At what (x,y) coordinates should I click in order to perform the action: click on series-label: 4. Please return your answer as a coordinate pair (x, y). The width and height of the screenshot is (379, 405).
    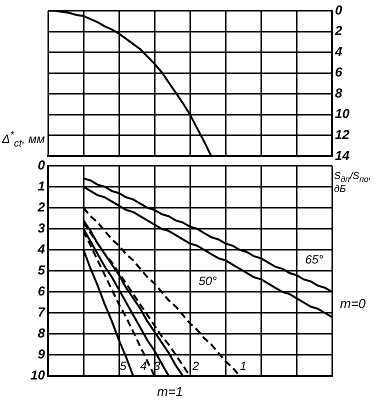
    Looking at the image, I should click on (144, 365).